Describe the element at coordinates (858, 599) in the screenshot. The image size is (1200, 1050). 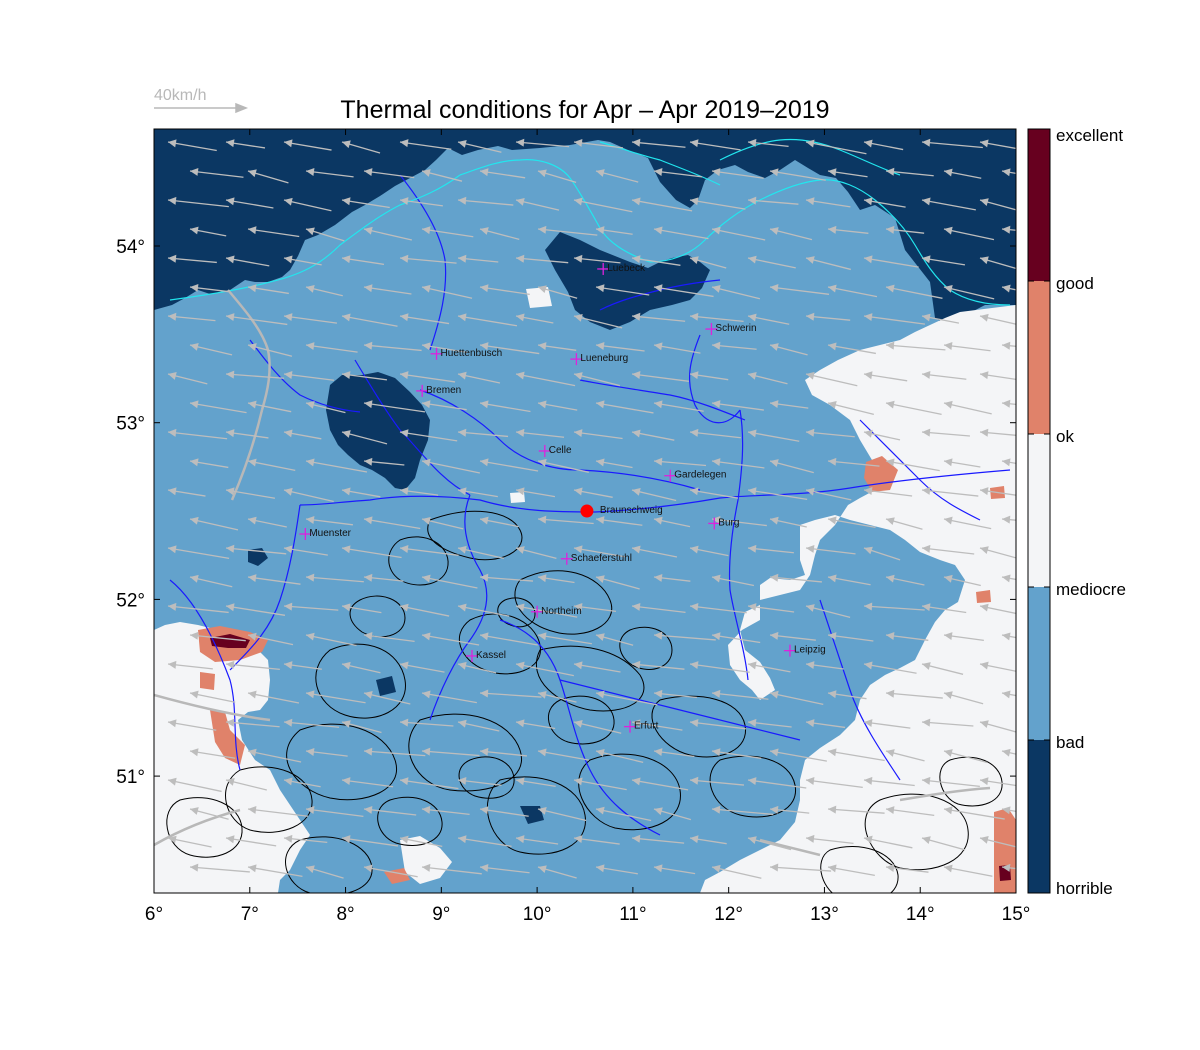
I see `mediocre-region-east` at that location.